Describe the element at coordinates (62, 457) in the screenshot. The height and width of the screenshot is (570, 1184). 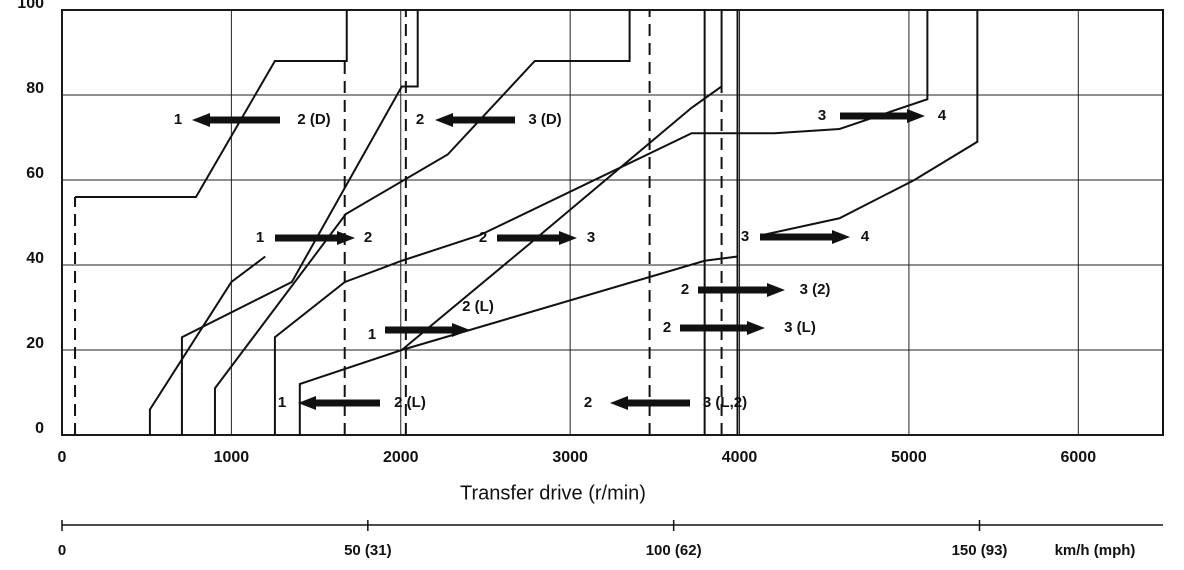
I see `x-tick-label: 0` at that location.